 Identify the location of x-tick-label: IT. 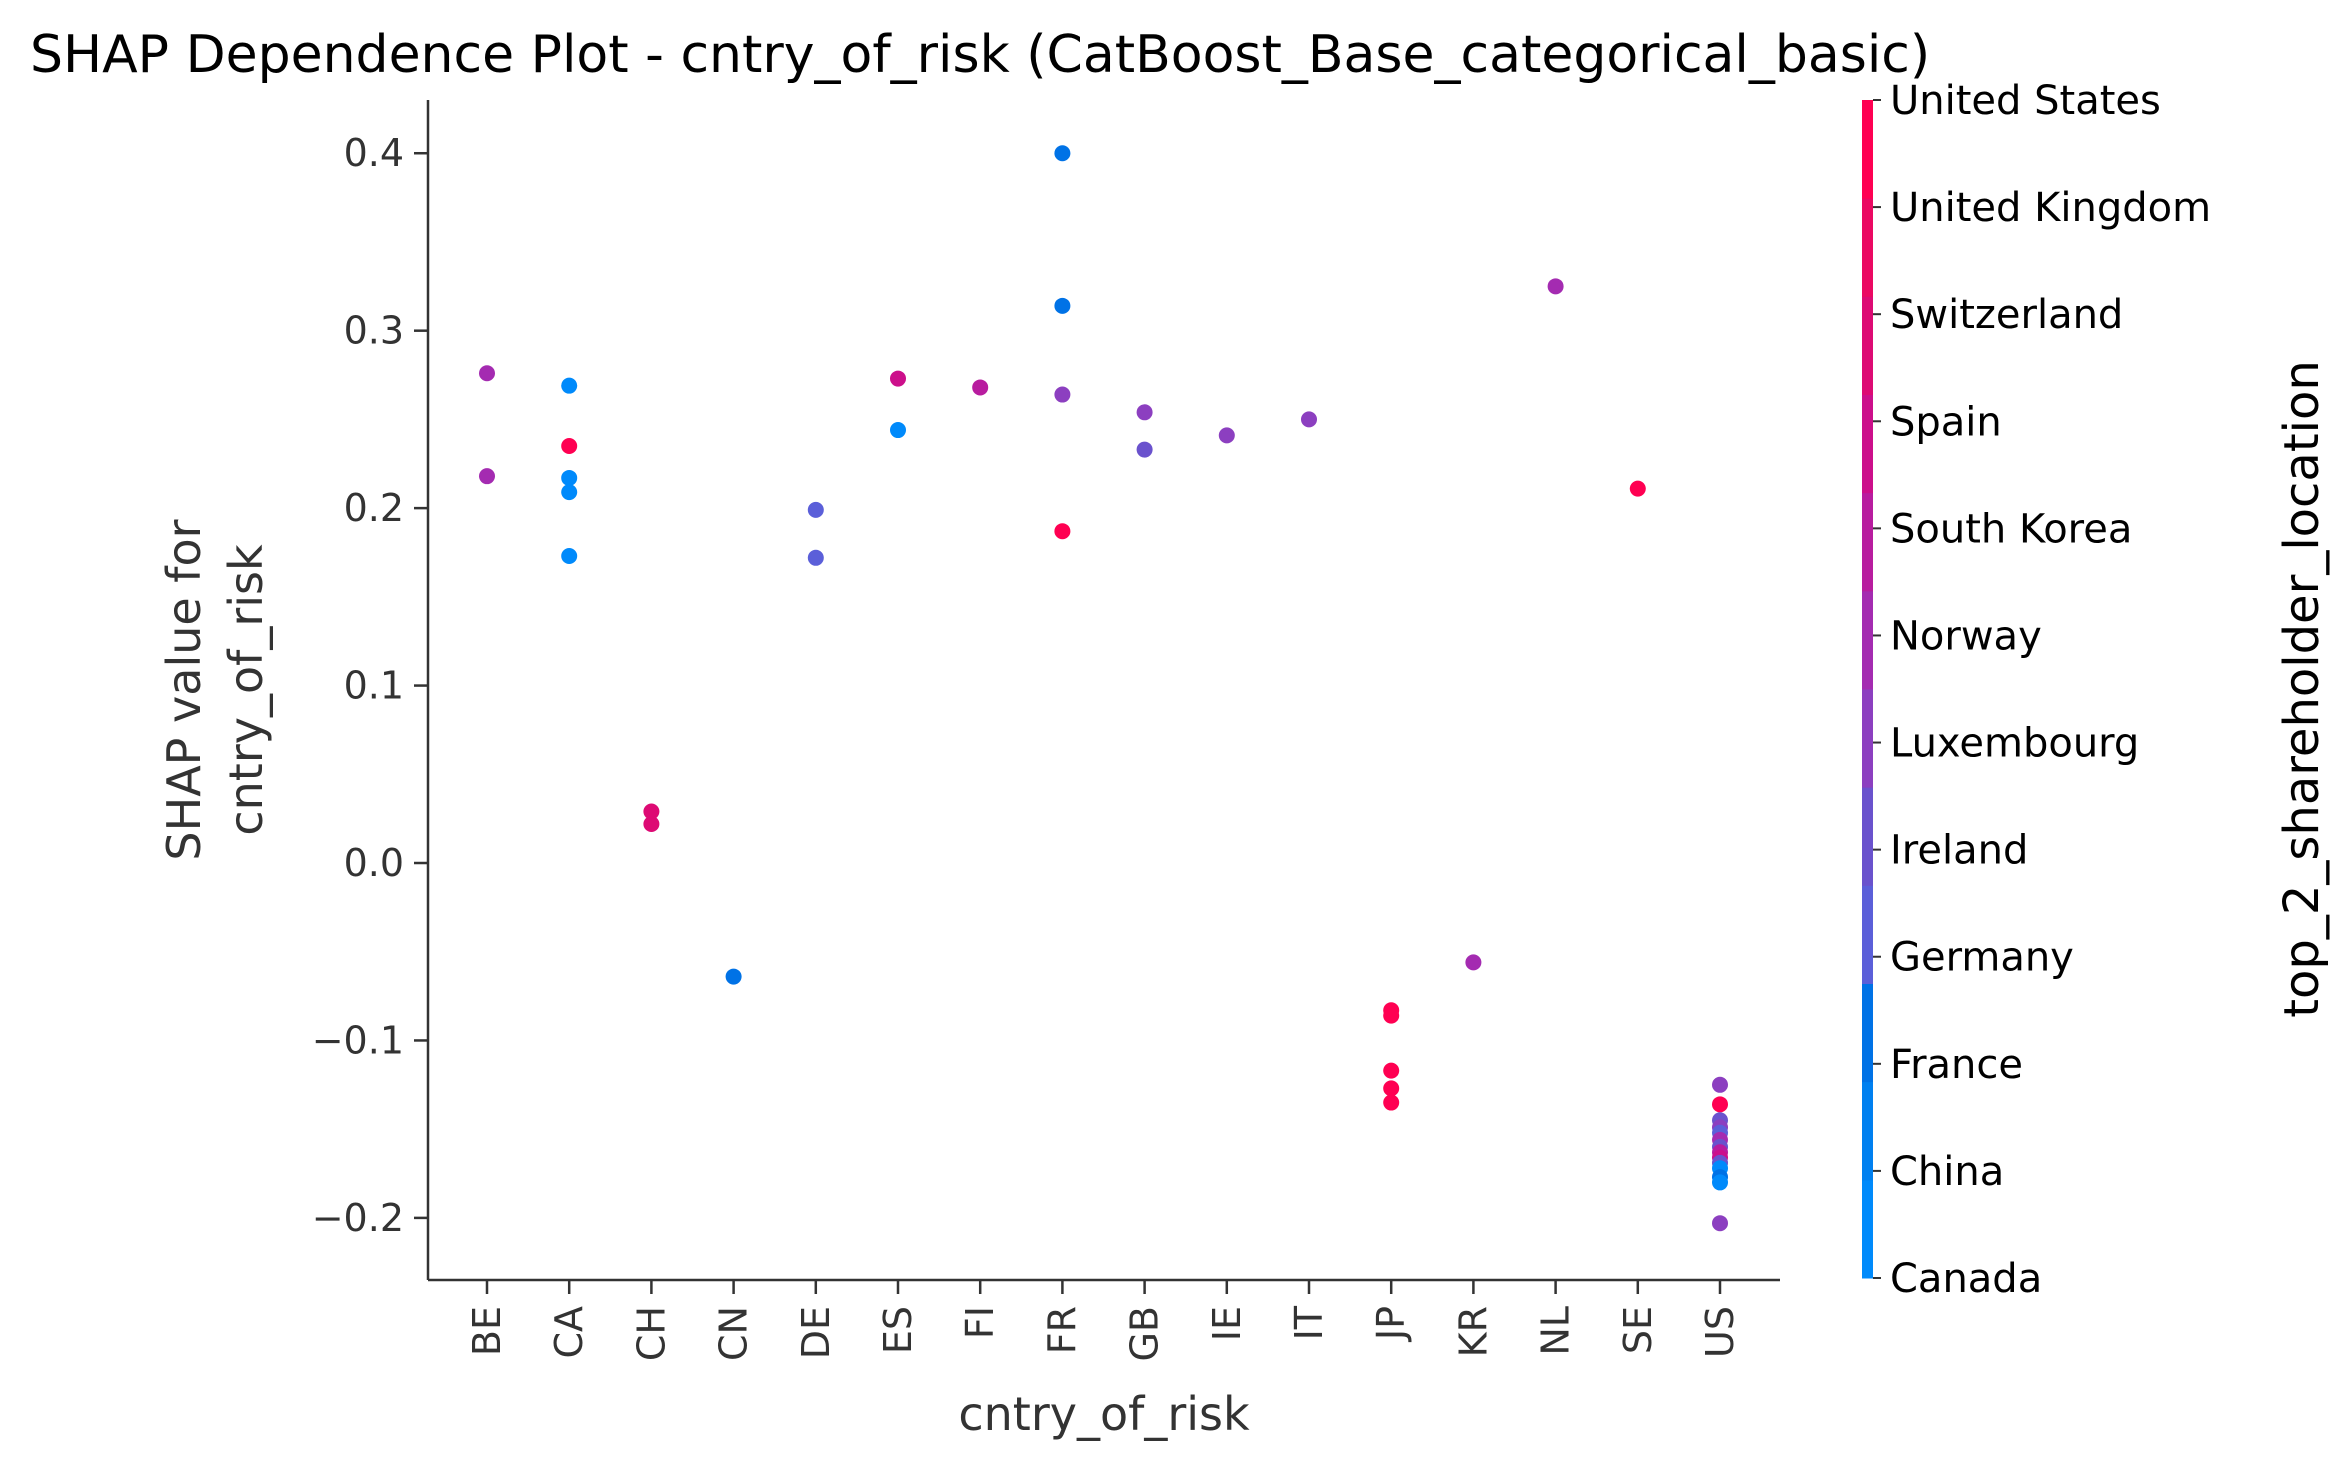
(1309, 1322).